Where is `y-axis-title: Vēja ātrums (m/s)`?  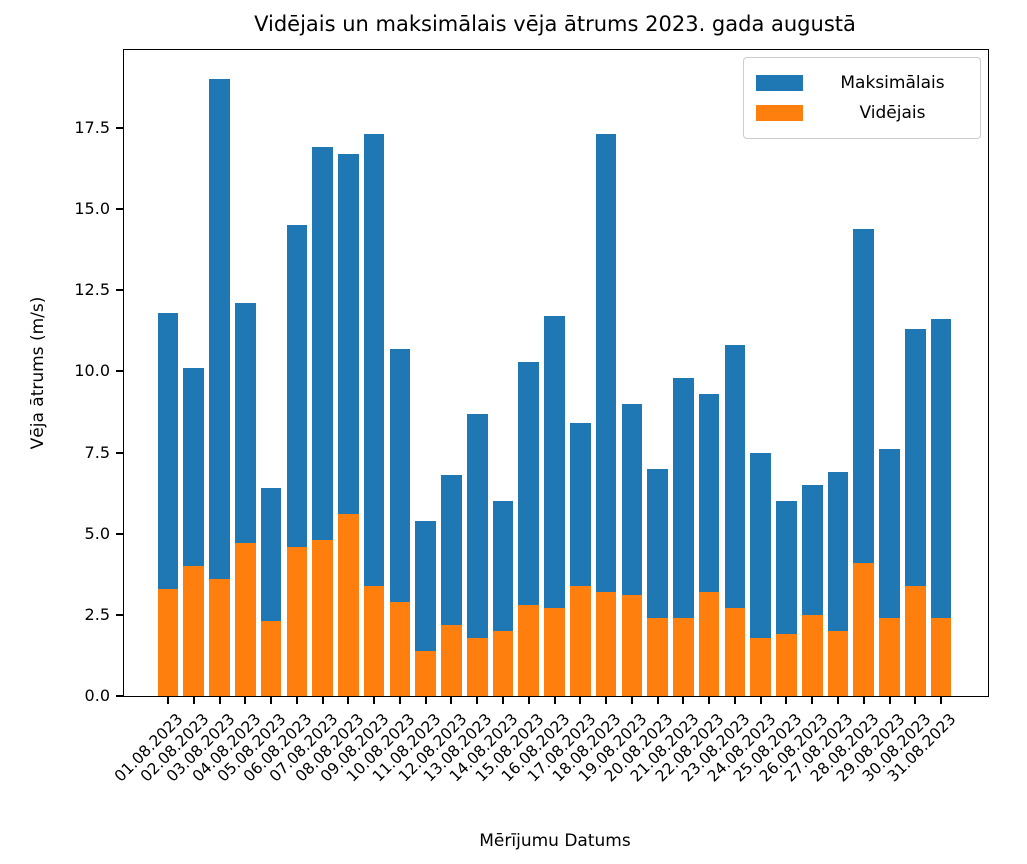 y-axis-title: Vēja ātrums (m/s) is located at coordinates (38, 373).